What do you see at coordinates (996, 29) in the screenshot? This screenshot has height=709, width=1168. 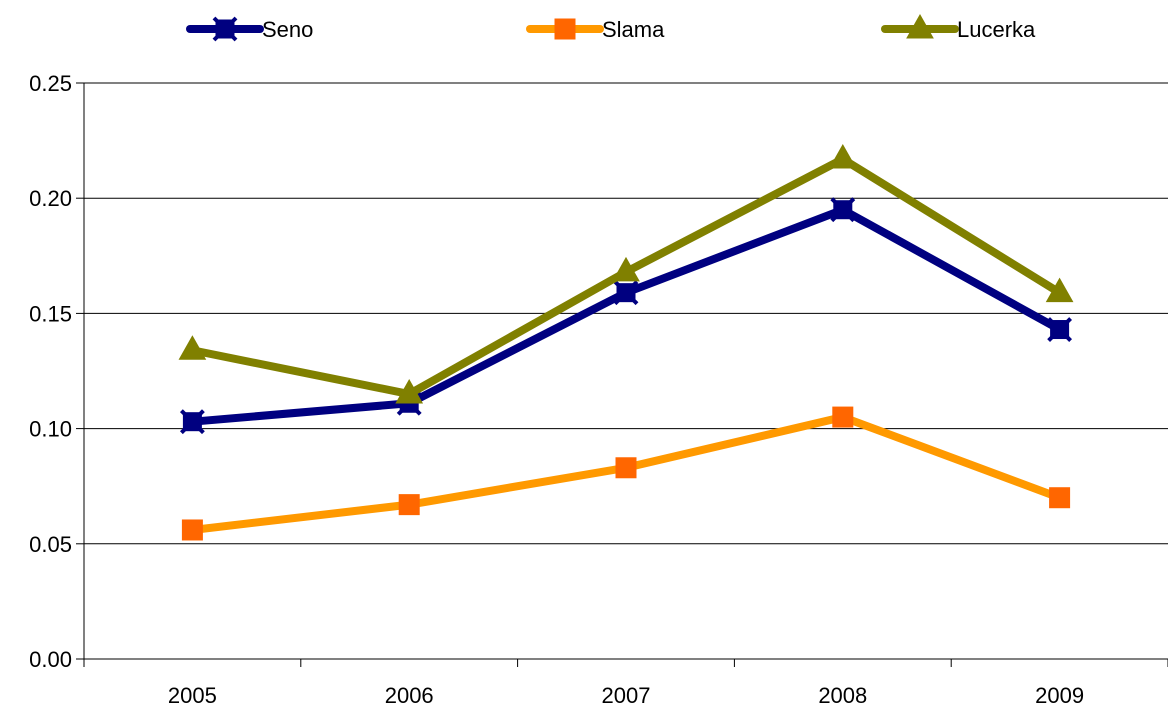 I see `legend-label: Lucerka` at bounding box center [996, 29].